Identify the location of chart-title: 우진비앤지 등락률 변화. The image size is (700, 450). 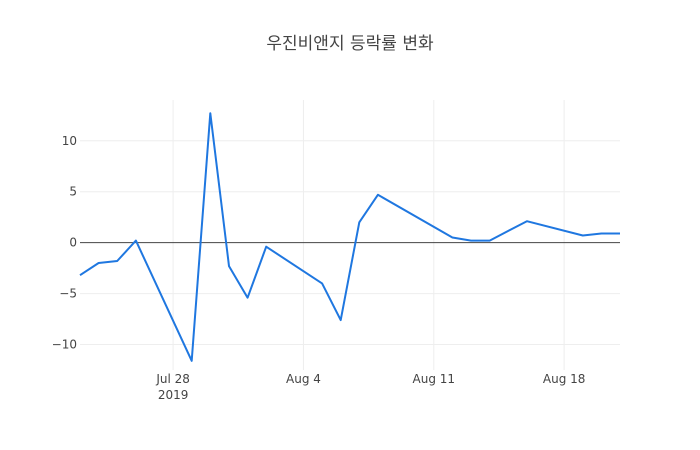
(350, 44).